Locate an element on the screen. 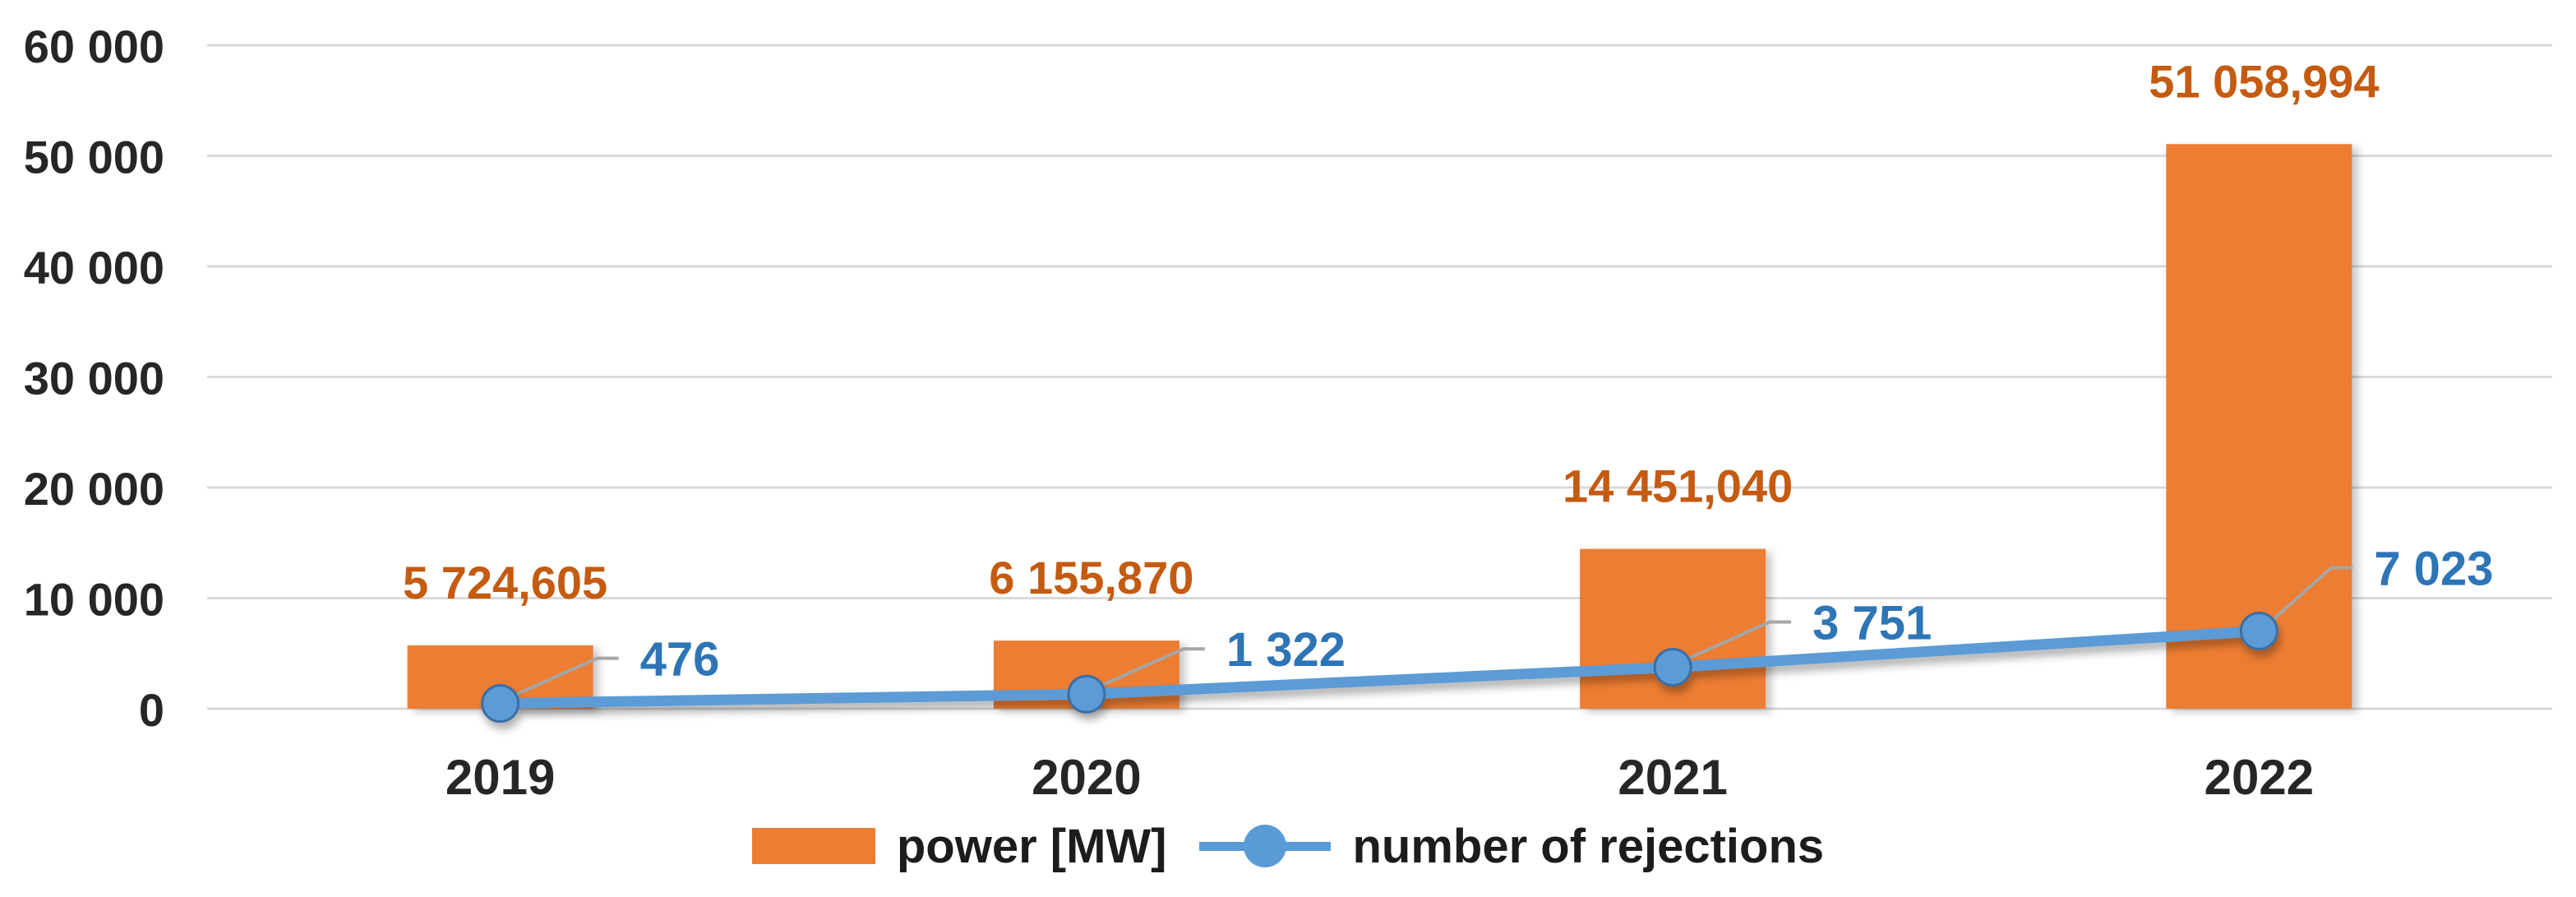 The width and height of the screenshot is (2576, 897). x-axis-label-2019: 2019 is located at coordinates (500, 777).